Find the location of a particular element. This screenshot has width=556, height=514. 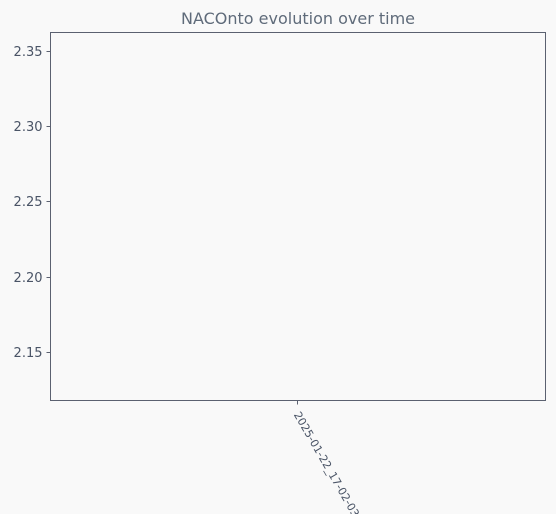

x-tick-label: 2025-01-22_17-02-03 is located at coordinates (326, 462).